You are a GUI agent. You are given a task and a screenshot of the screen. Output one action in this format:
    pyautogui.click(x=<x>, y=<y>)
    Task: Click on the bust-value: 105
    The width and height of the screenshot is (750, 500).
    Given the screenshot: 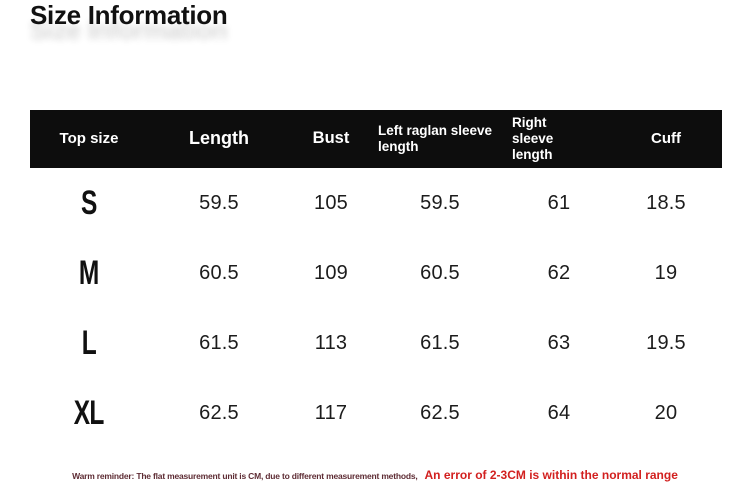 What is the action you would take?
    pyautogui.click(x=331, y=202)
    